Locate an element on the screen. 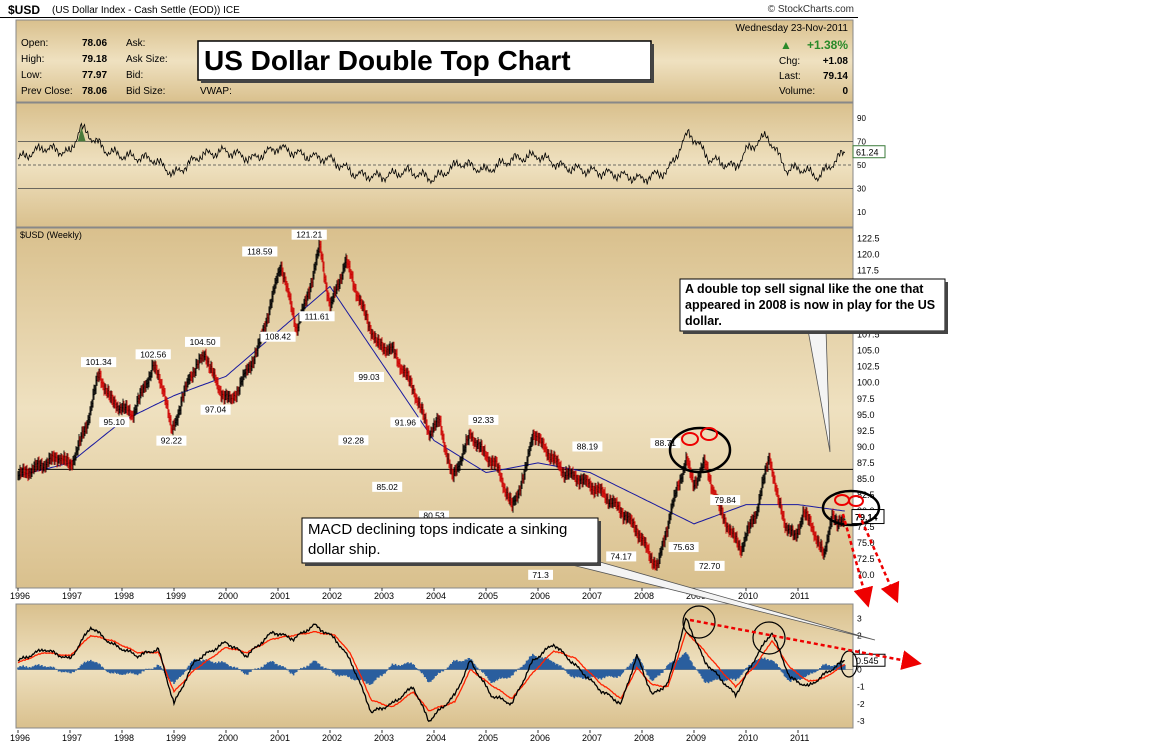 Image resolution: width=1150 pixels, height=746 pixels. price-tick-label: 102.5 is located at coordinates (868, 367).